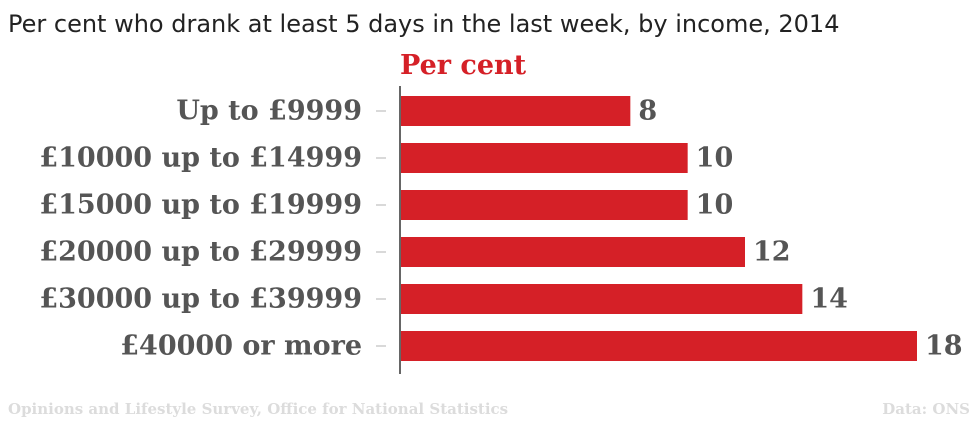 This screenshot has width=980, height=424. Describe the element at coordinates (200, 158) in the screenshot. I see `category-label: £10000 up to £14999` at that location.